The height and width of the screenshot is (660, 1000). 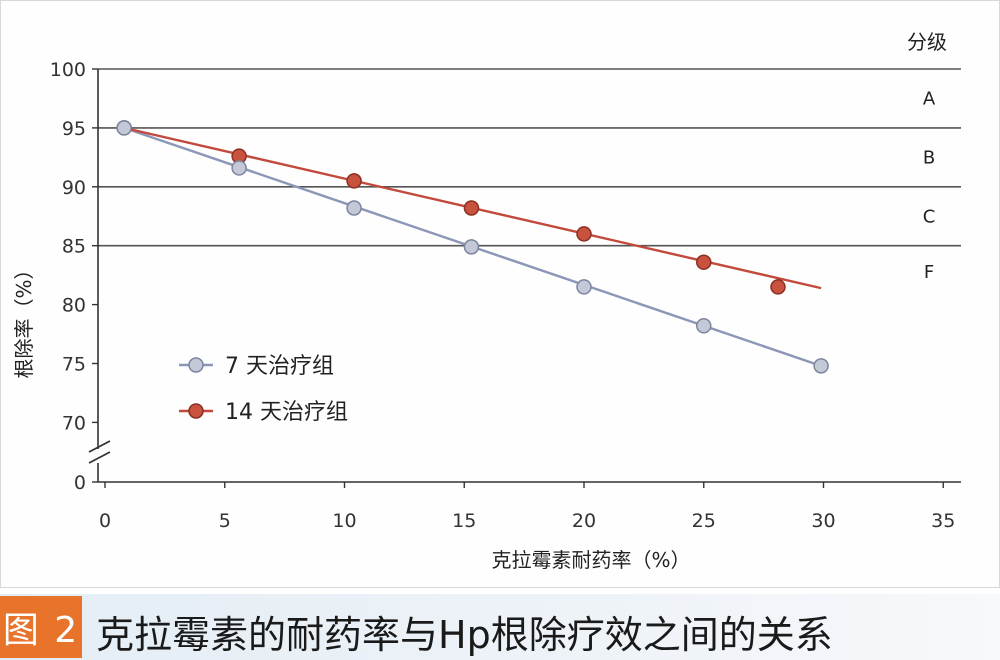 I want to click on y-tick-label: 95, so click(x=74, y=129).